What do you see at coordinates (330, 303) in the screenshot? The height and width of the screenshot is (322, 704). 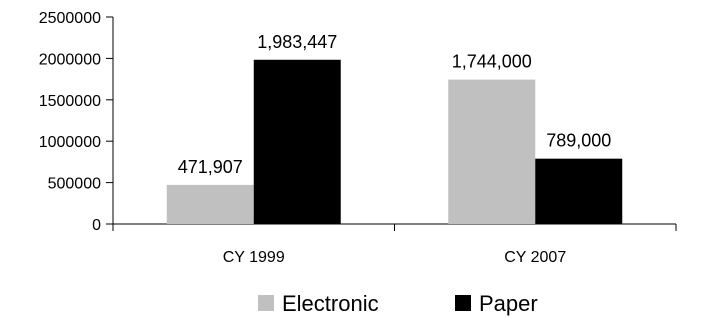 I see `legend-label-electronic: Electronic` at bounding box center [330, 303].